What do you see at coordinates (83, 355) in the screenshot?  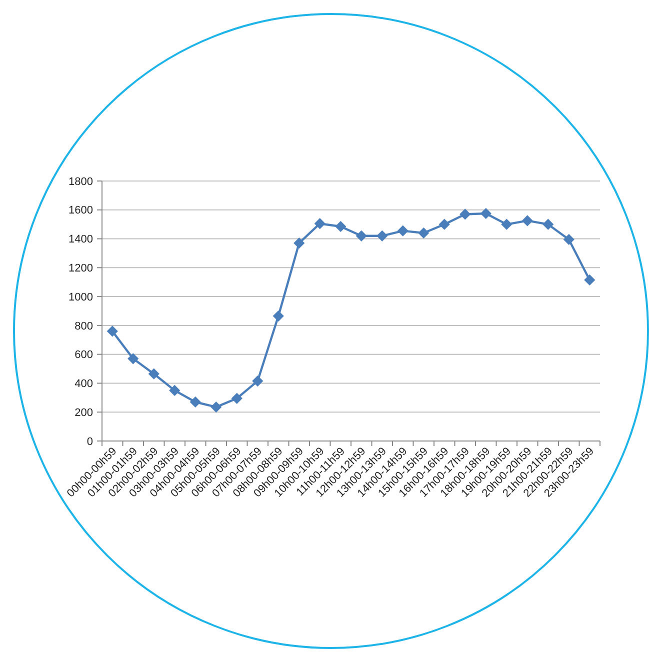 I see `y-tick-label: 600` at bounding box center [83, 355].